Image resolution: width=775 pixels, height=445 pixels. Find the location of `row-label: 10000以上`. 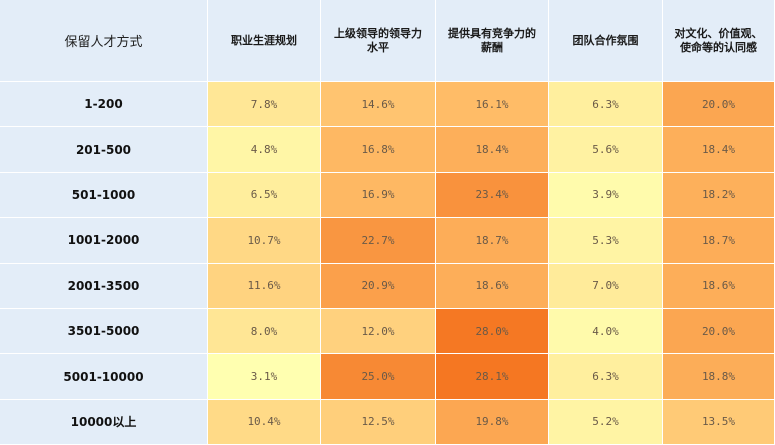

row-label: 10000以上 is located at coordinates (104, 422).